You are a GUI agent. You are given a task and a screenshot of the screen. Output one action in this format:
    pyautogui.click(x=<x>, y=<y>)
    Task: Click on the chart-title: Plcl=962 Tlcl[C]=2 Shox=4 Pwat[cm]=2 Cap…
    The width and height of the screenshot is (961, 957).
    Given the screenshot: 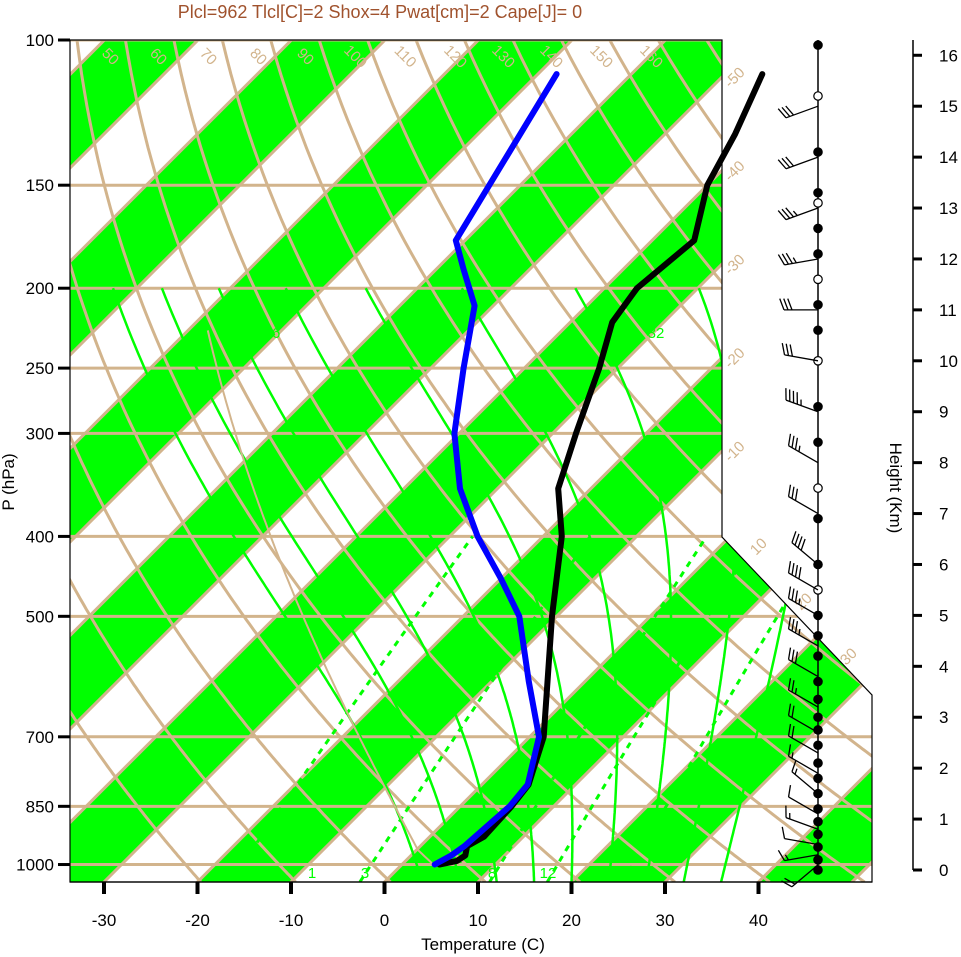 What is the action you would take?
    pyautogui.click(x=380, y=12)
    